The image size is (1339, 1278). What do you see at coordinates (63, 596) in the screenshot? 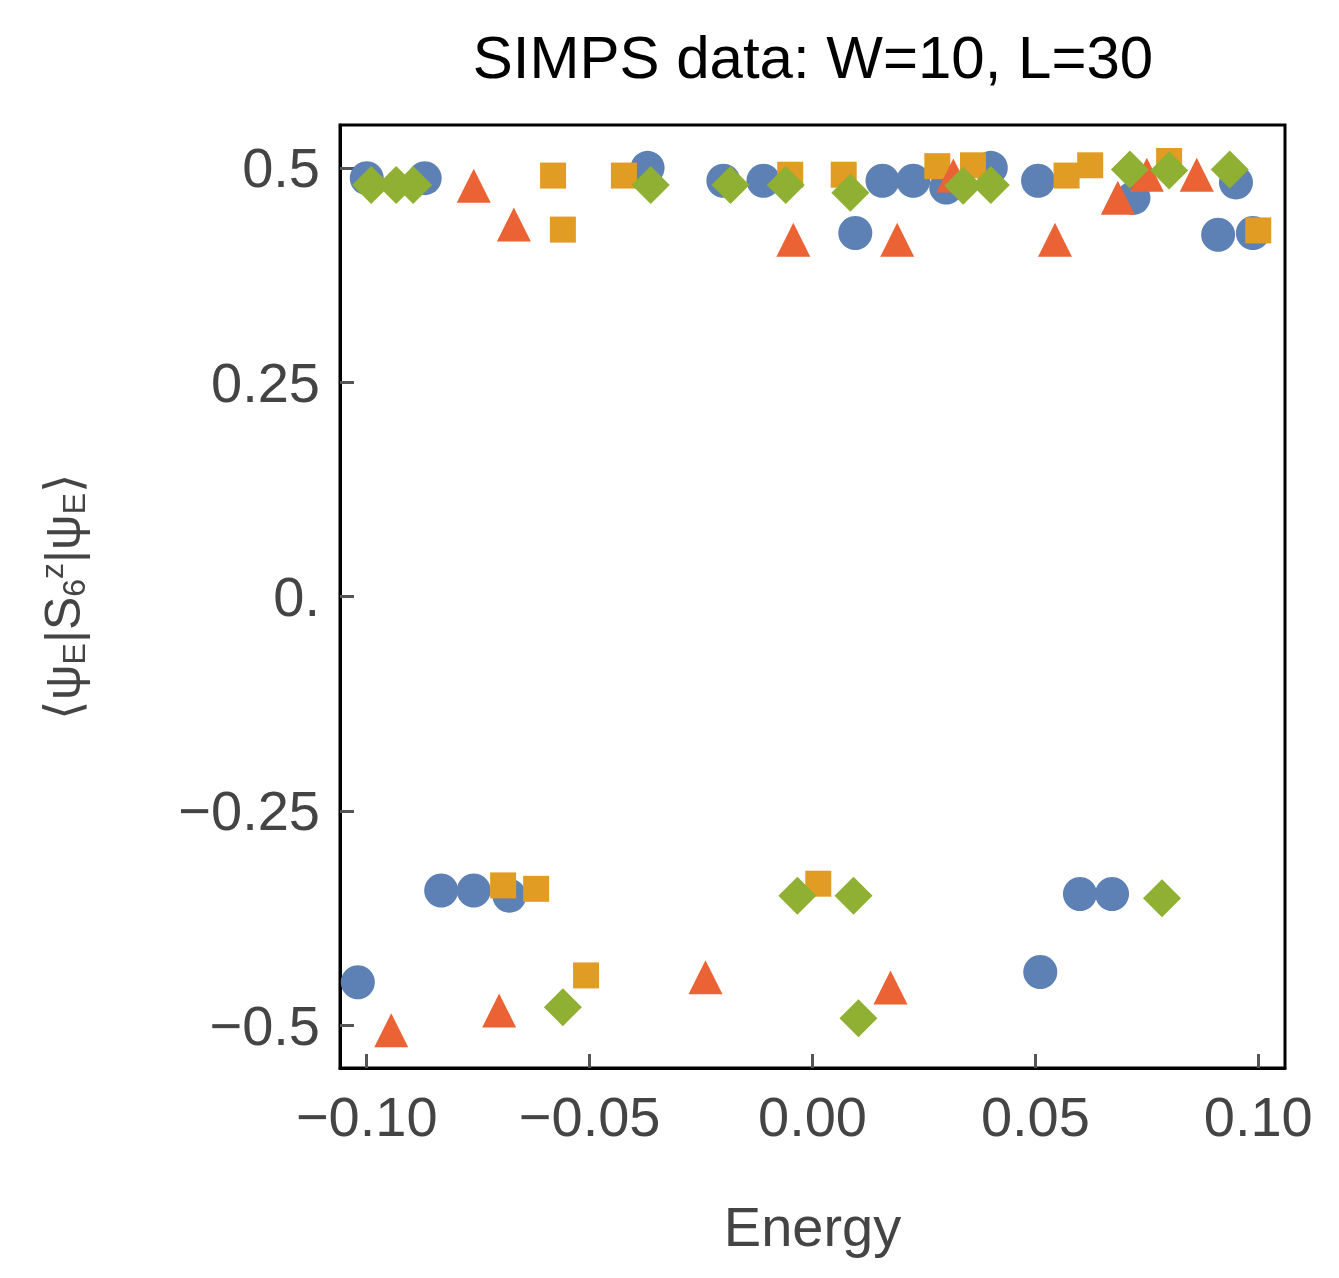
I see `y-axis-title: ⟨ψE|S6z|ψE⟩` at bounding box center [63, 596].